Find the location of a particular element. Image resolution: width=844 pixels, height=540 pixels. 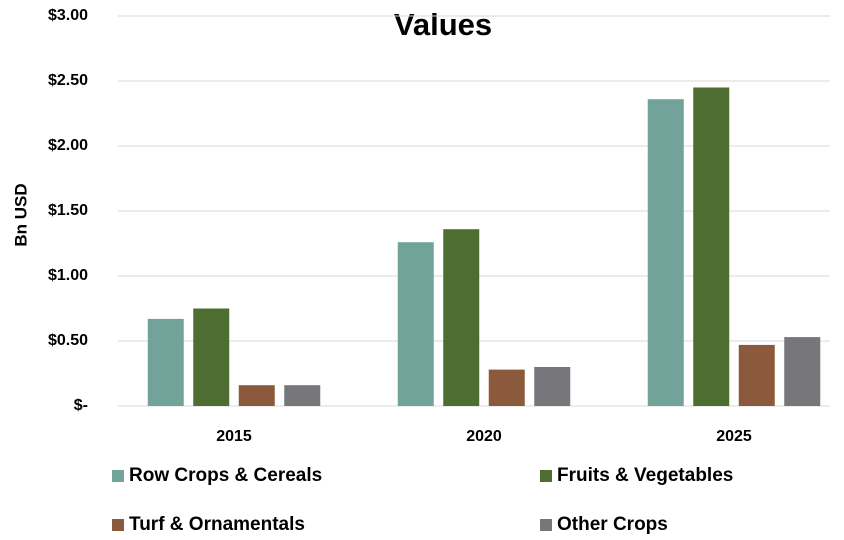

y-tick-label: $3.00 is located at coordinates (68, 15).